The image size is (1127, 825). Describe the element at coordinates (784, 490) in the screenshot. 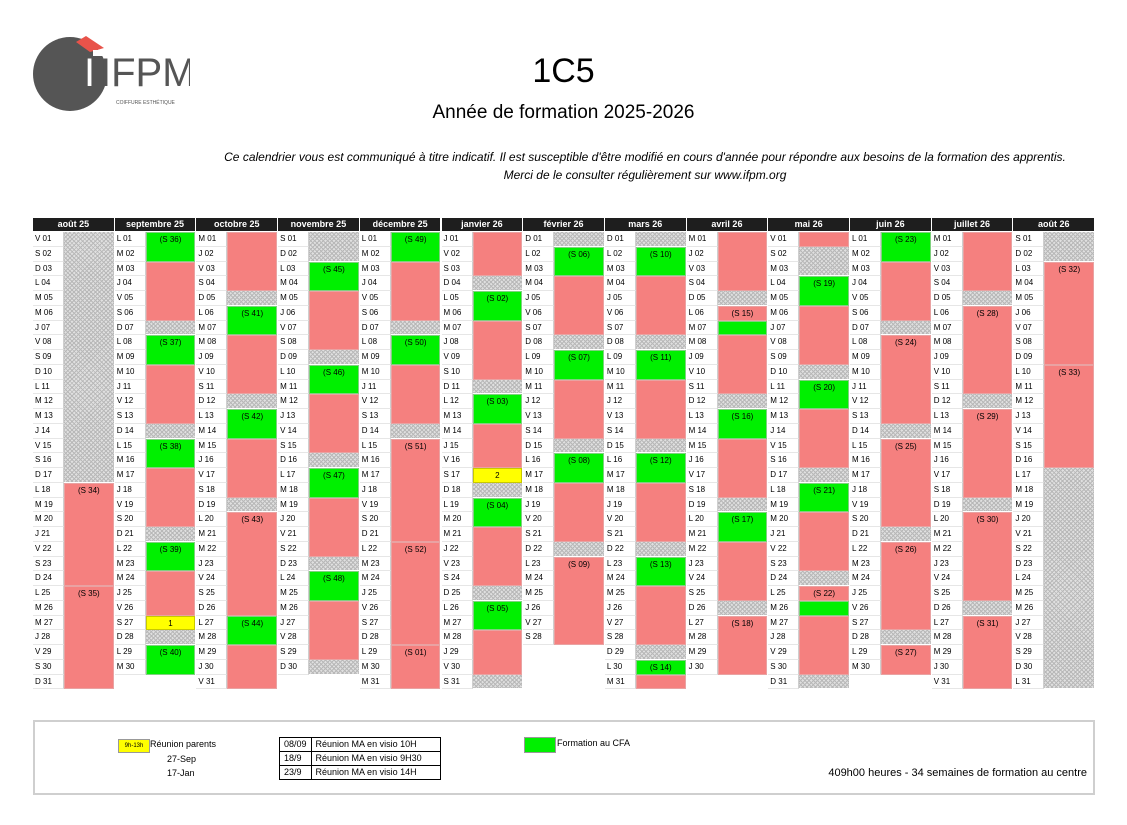

I see `day-label: L 18` at that location.